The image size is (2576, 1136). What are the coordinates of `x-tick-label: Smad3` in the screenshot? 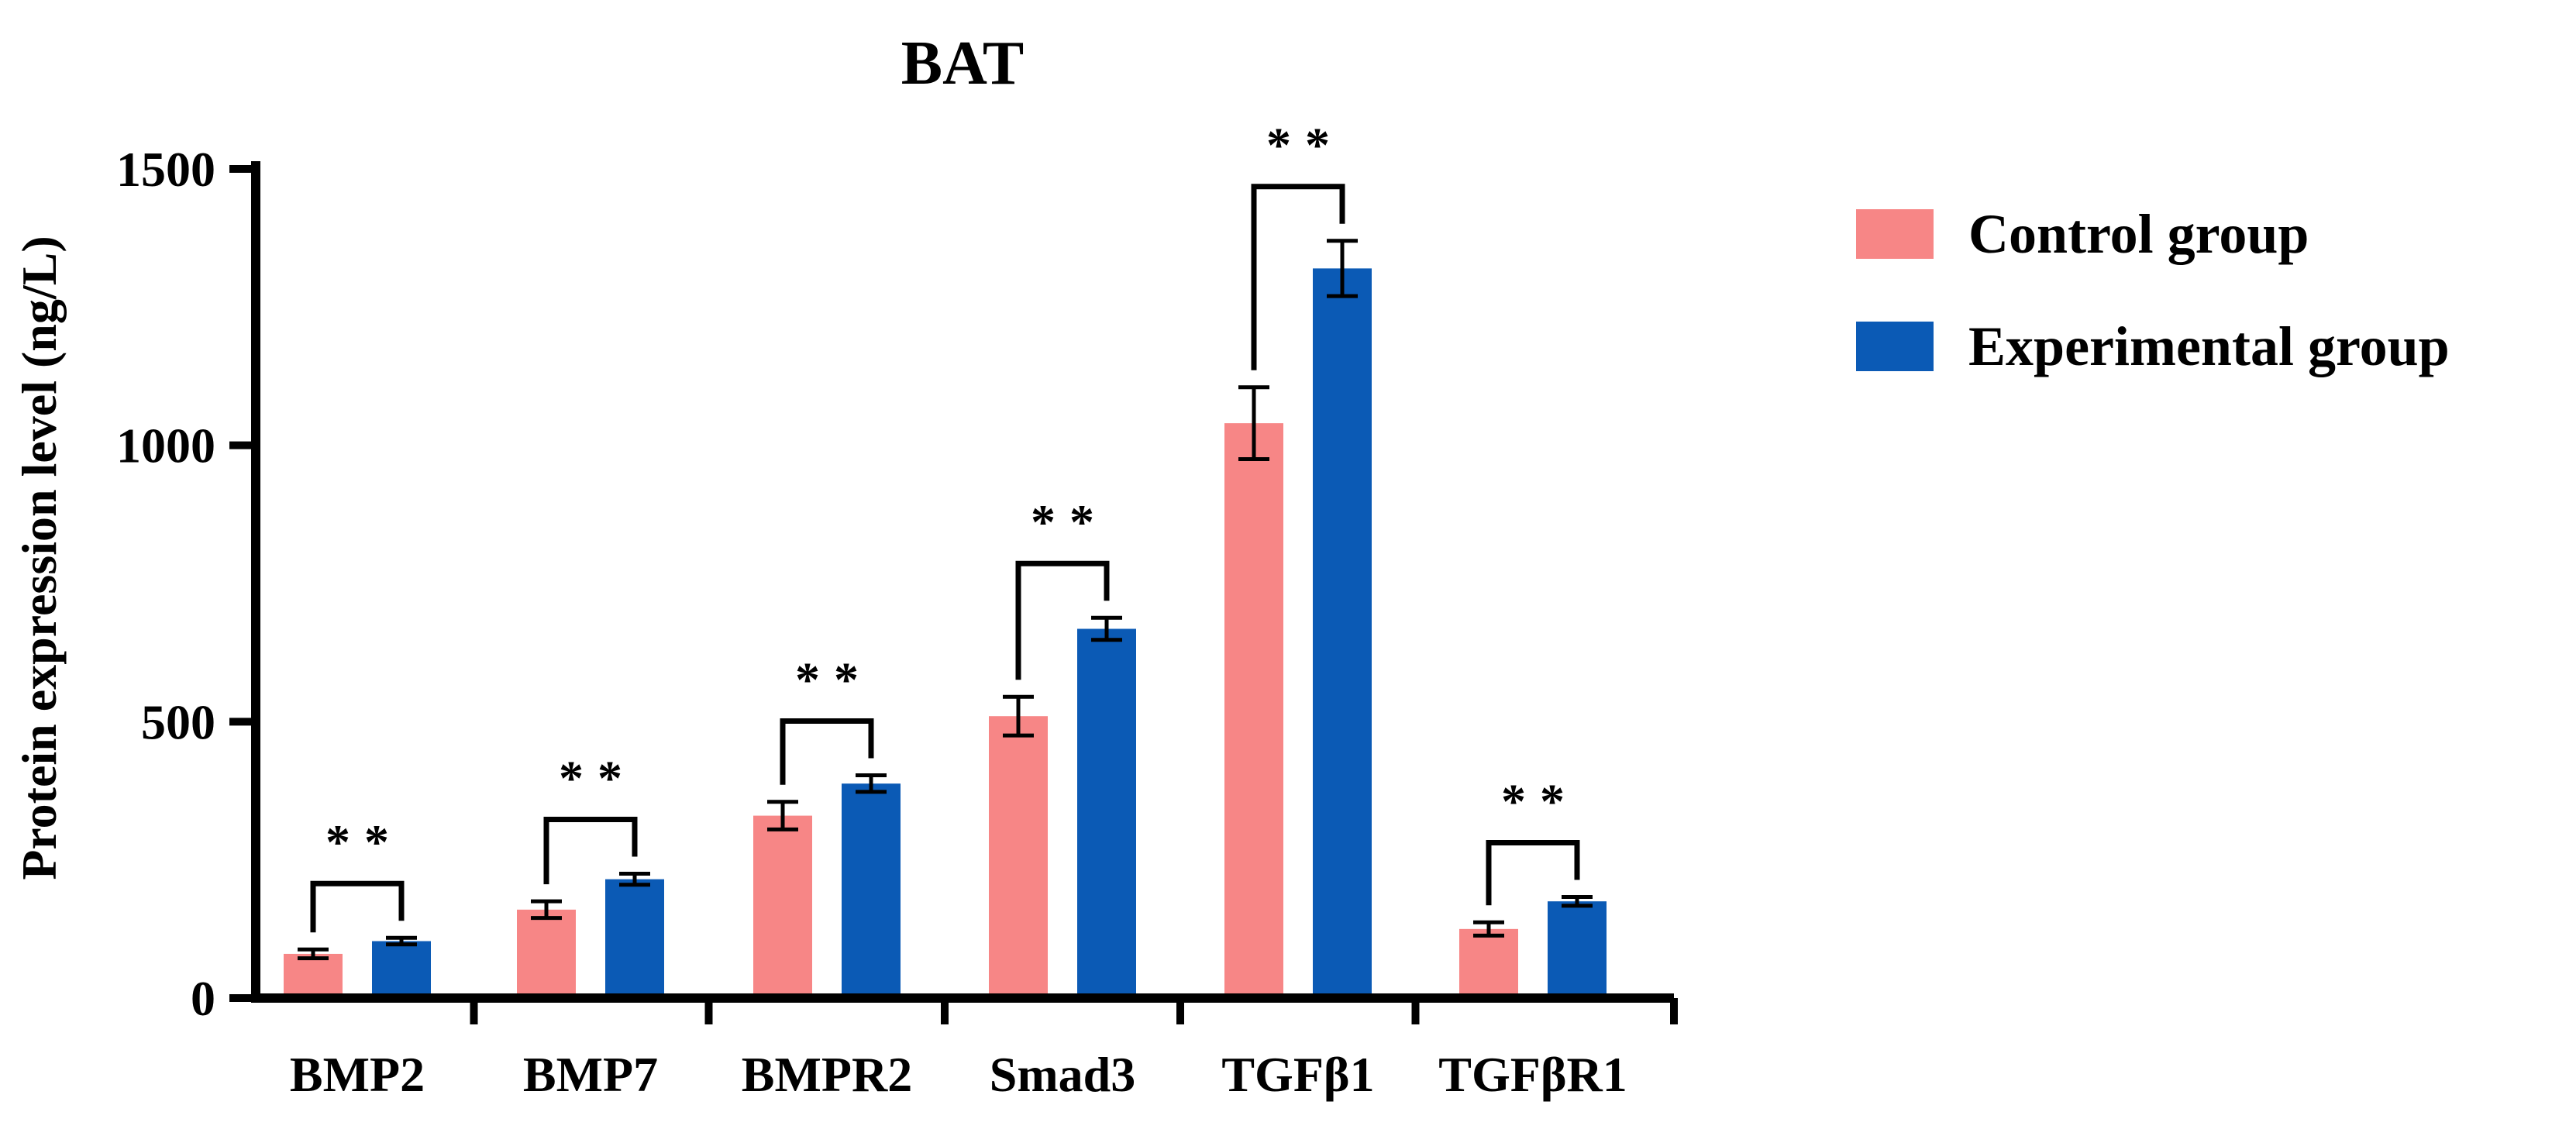 It's located at (1063, 1074).